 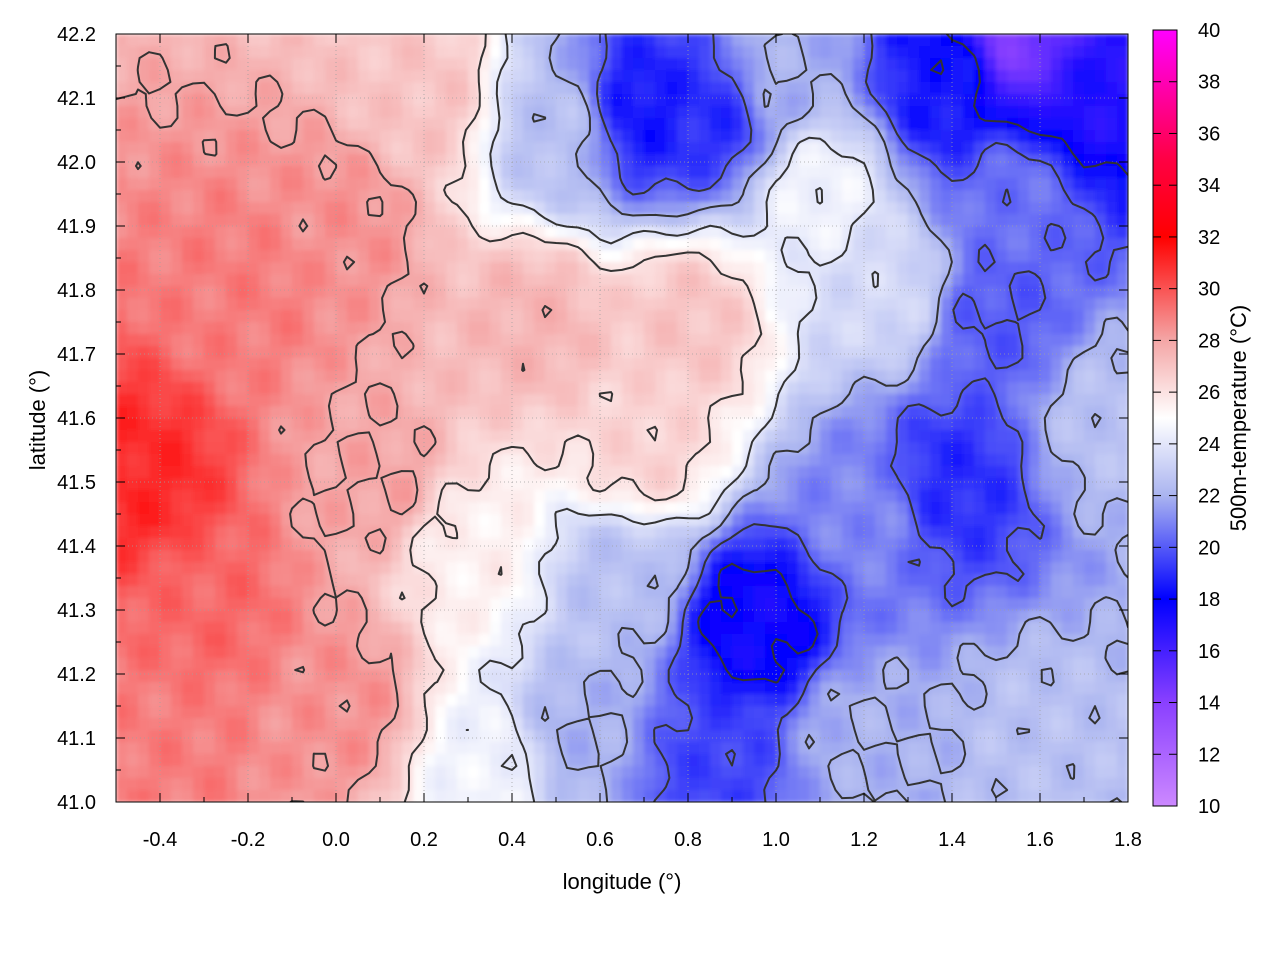 I want to click on colorbar-tick-label: 10, so click(x=1209, y=807).